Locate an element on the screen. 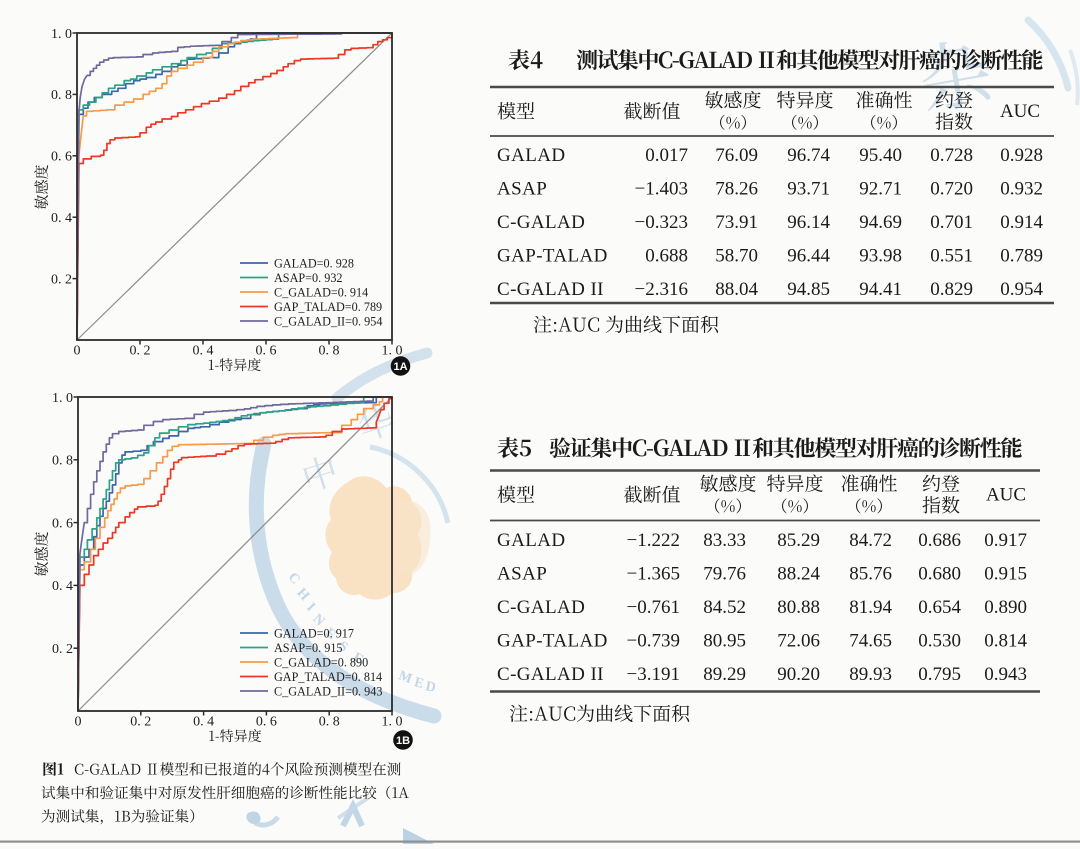 This screenshot has width=1080, height=849. svg-text: 1A is located at coordinates (400, 367).